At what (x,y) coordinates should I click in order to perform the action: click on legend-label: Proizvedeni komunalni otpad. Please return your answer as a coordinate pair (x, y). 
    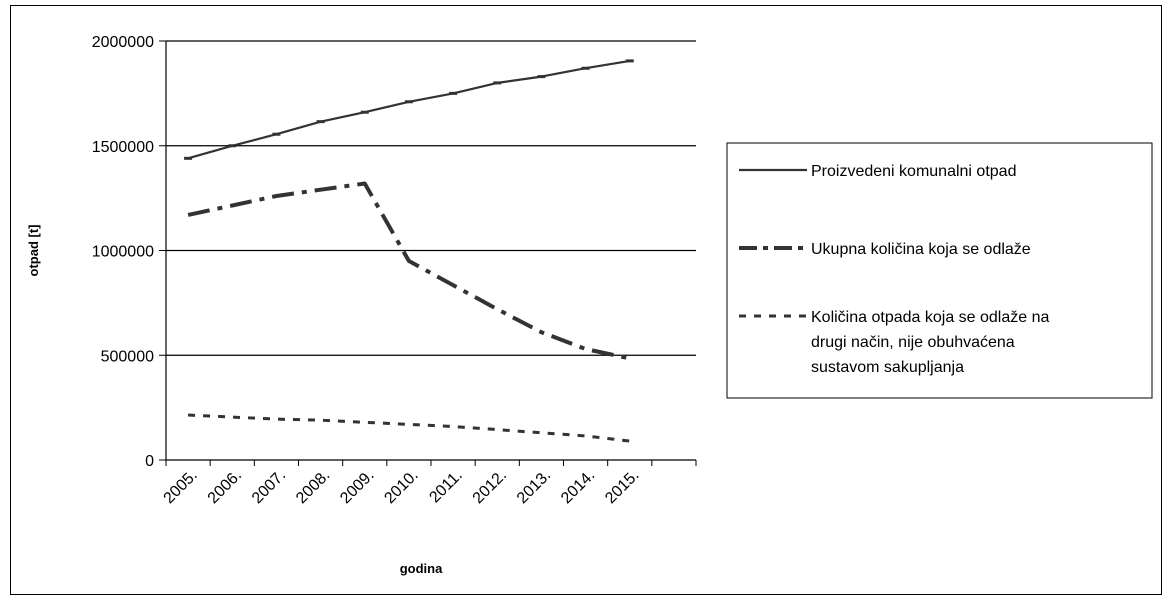
    Looking at the image, I should click on (913, 171).